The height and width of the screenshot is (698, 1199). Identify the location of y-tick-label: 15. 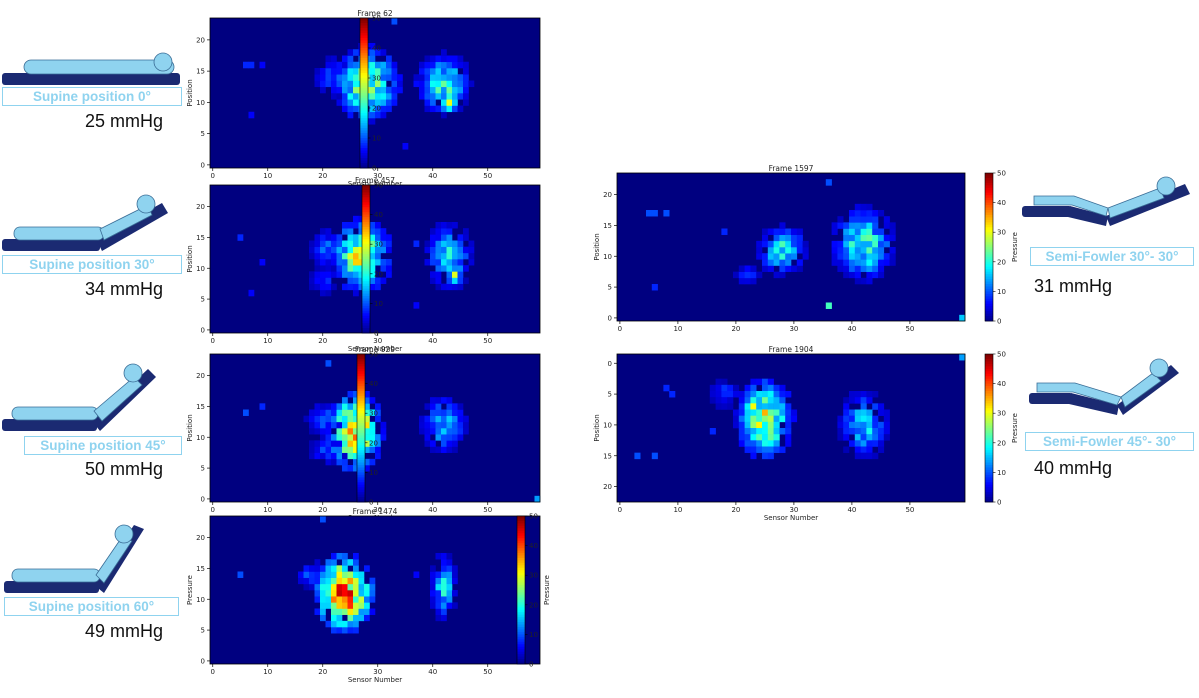
(200, 238).